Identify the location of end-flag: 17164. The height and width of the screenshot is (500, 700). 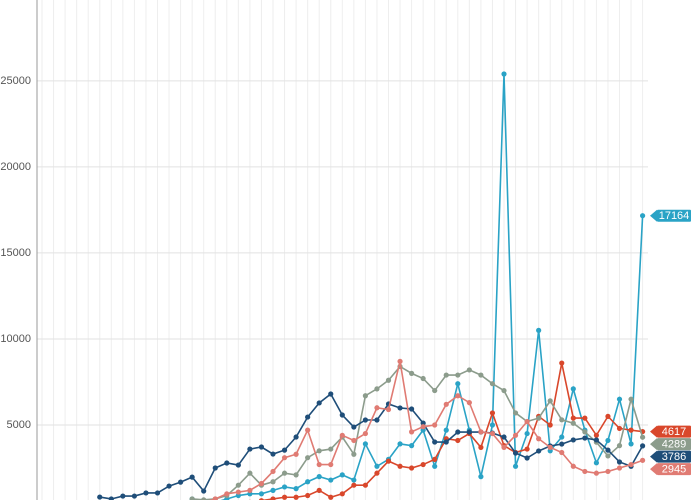
(670, 215).